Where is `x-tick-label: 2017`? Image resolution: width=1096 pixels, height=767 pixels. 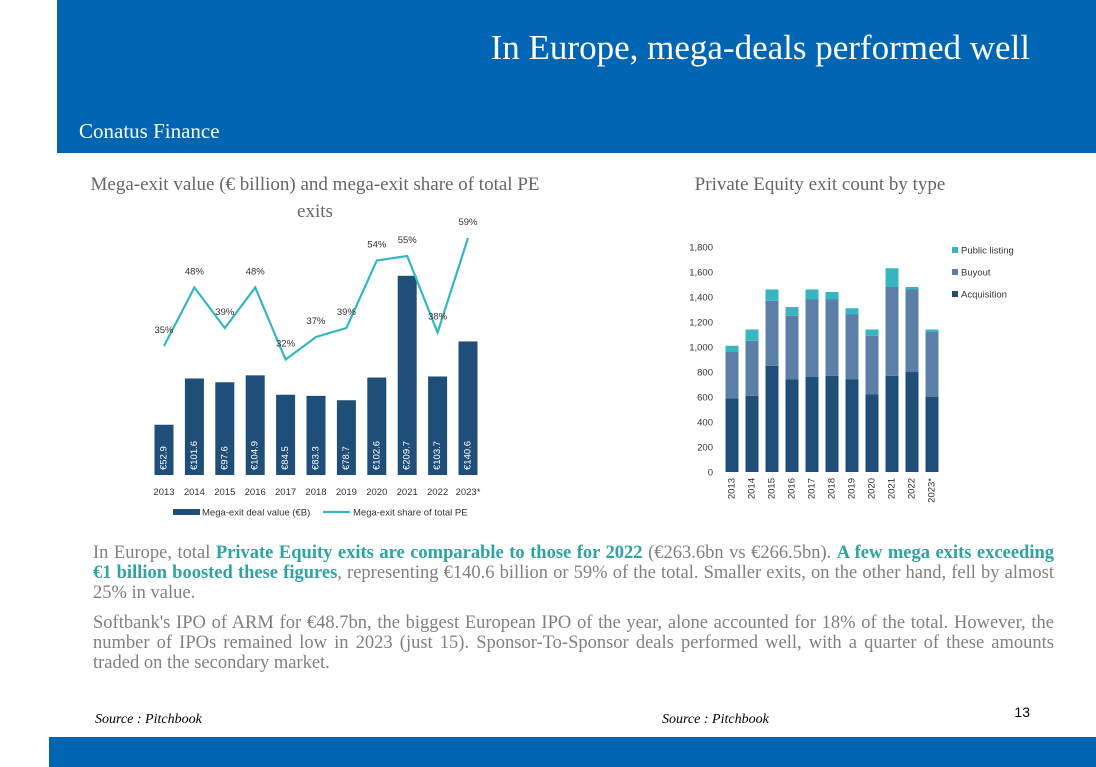 x-tick-label: 2017 is located at coordinates (812, 488).